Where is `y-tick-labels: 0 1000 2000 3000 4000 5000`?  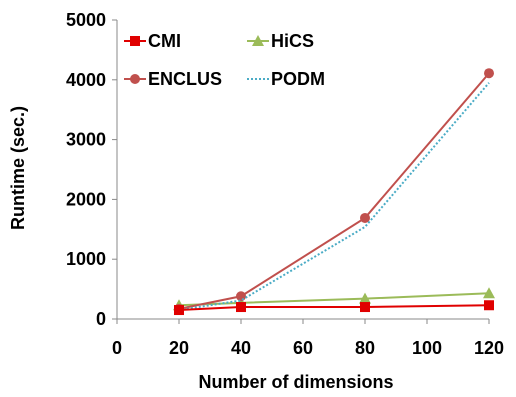
y-tick-labels: 0 1000 2000 3000 4000 5000 is located at coordinates (91, 169).